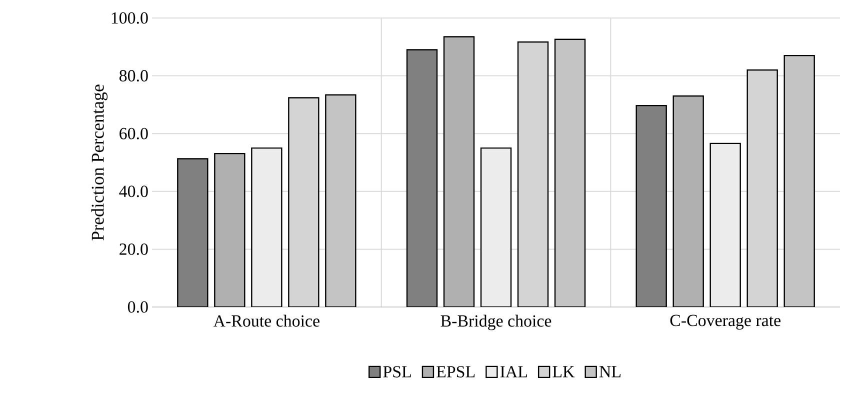  What do you see at coordinates (513, 372) in the screenshot?
I see `legend-label: IAL` at bounding box center [513, 372].